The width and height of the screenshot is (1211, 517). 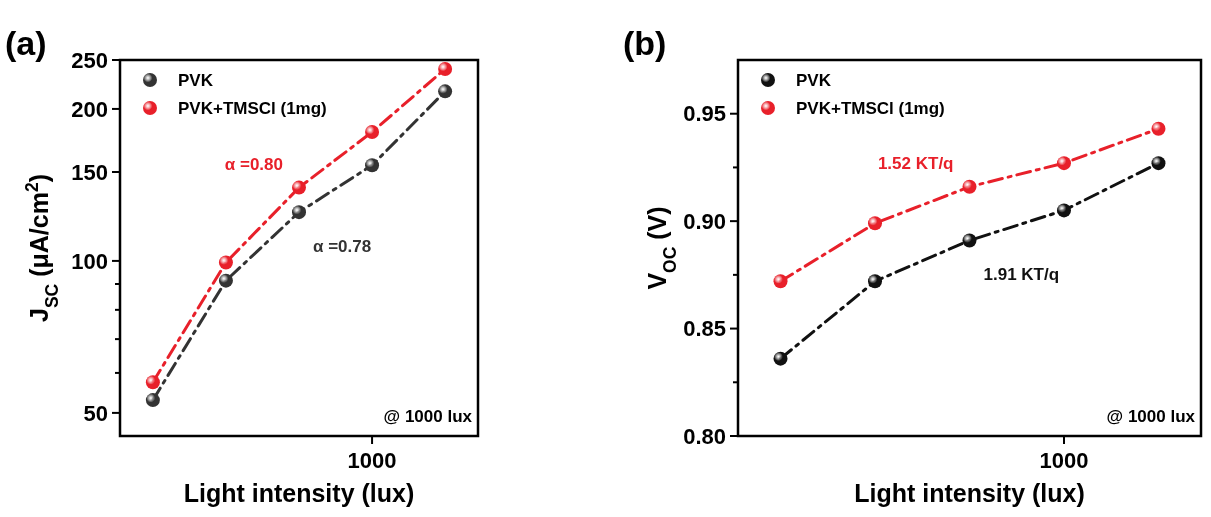 I want to click on y-tick-label: 0.85, so click(x=704, y=329).